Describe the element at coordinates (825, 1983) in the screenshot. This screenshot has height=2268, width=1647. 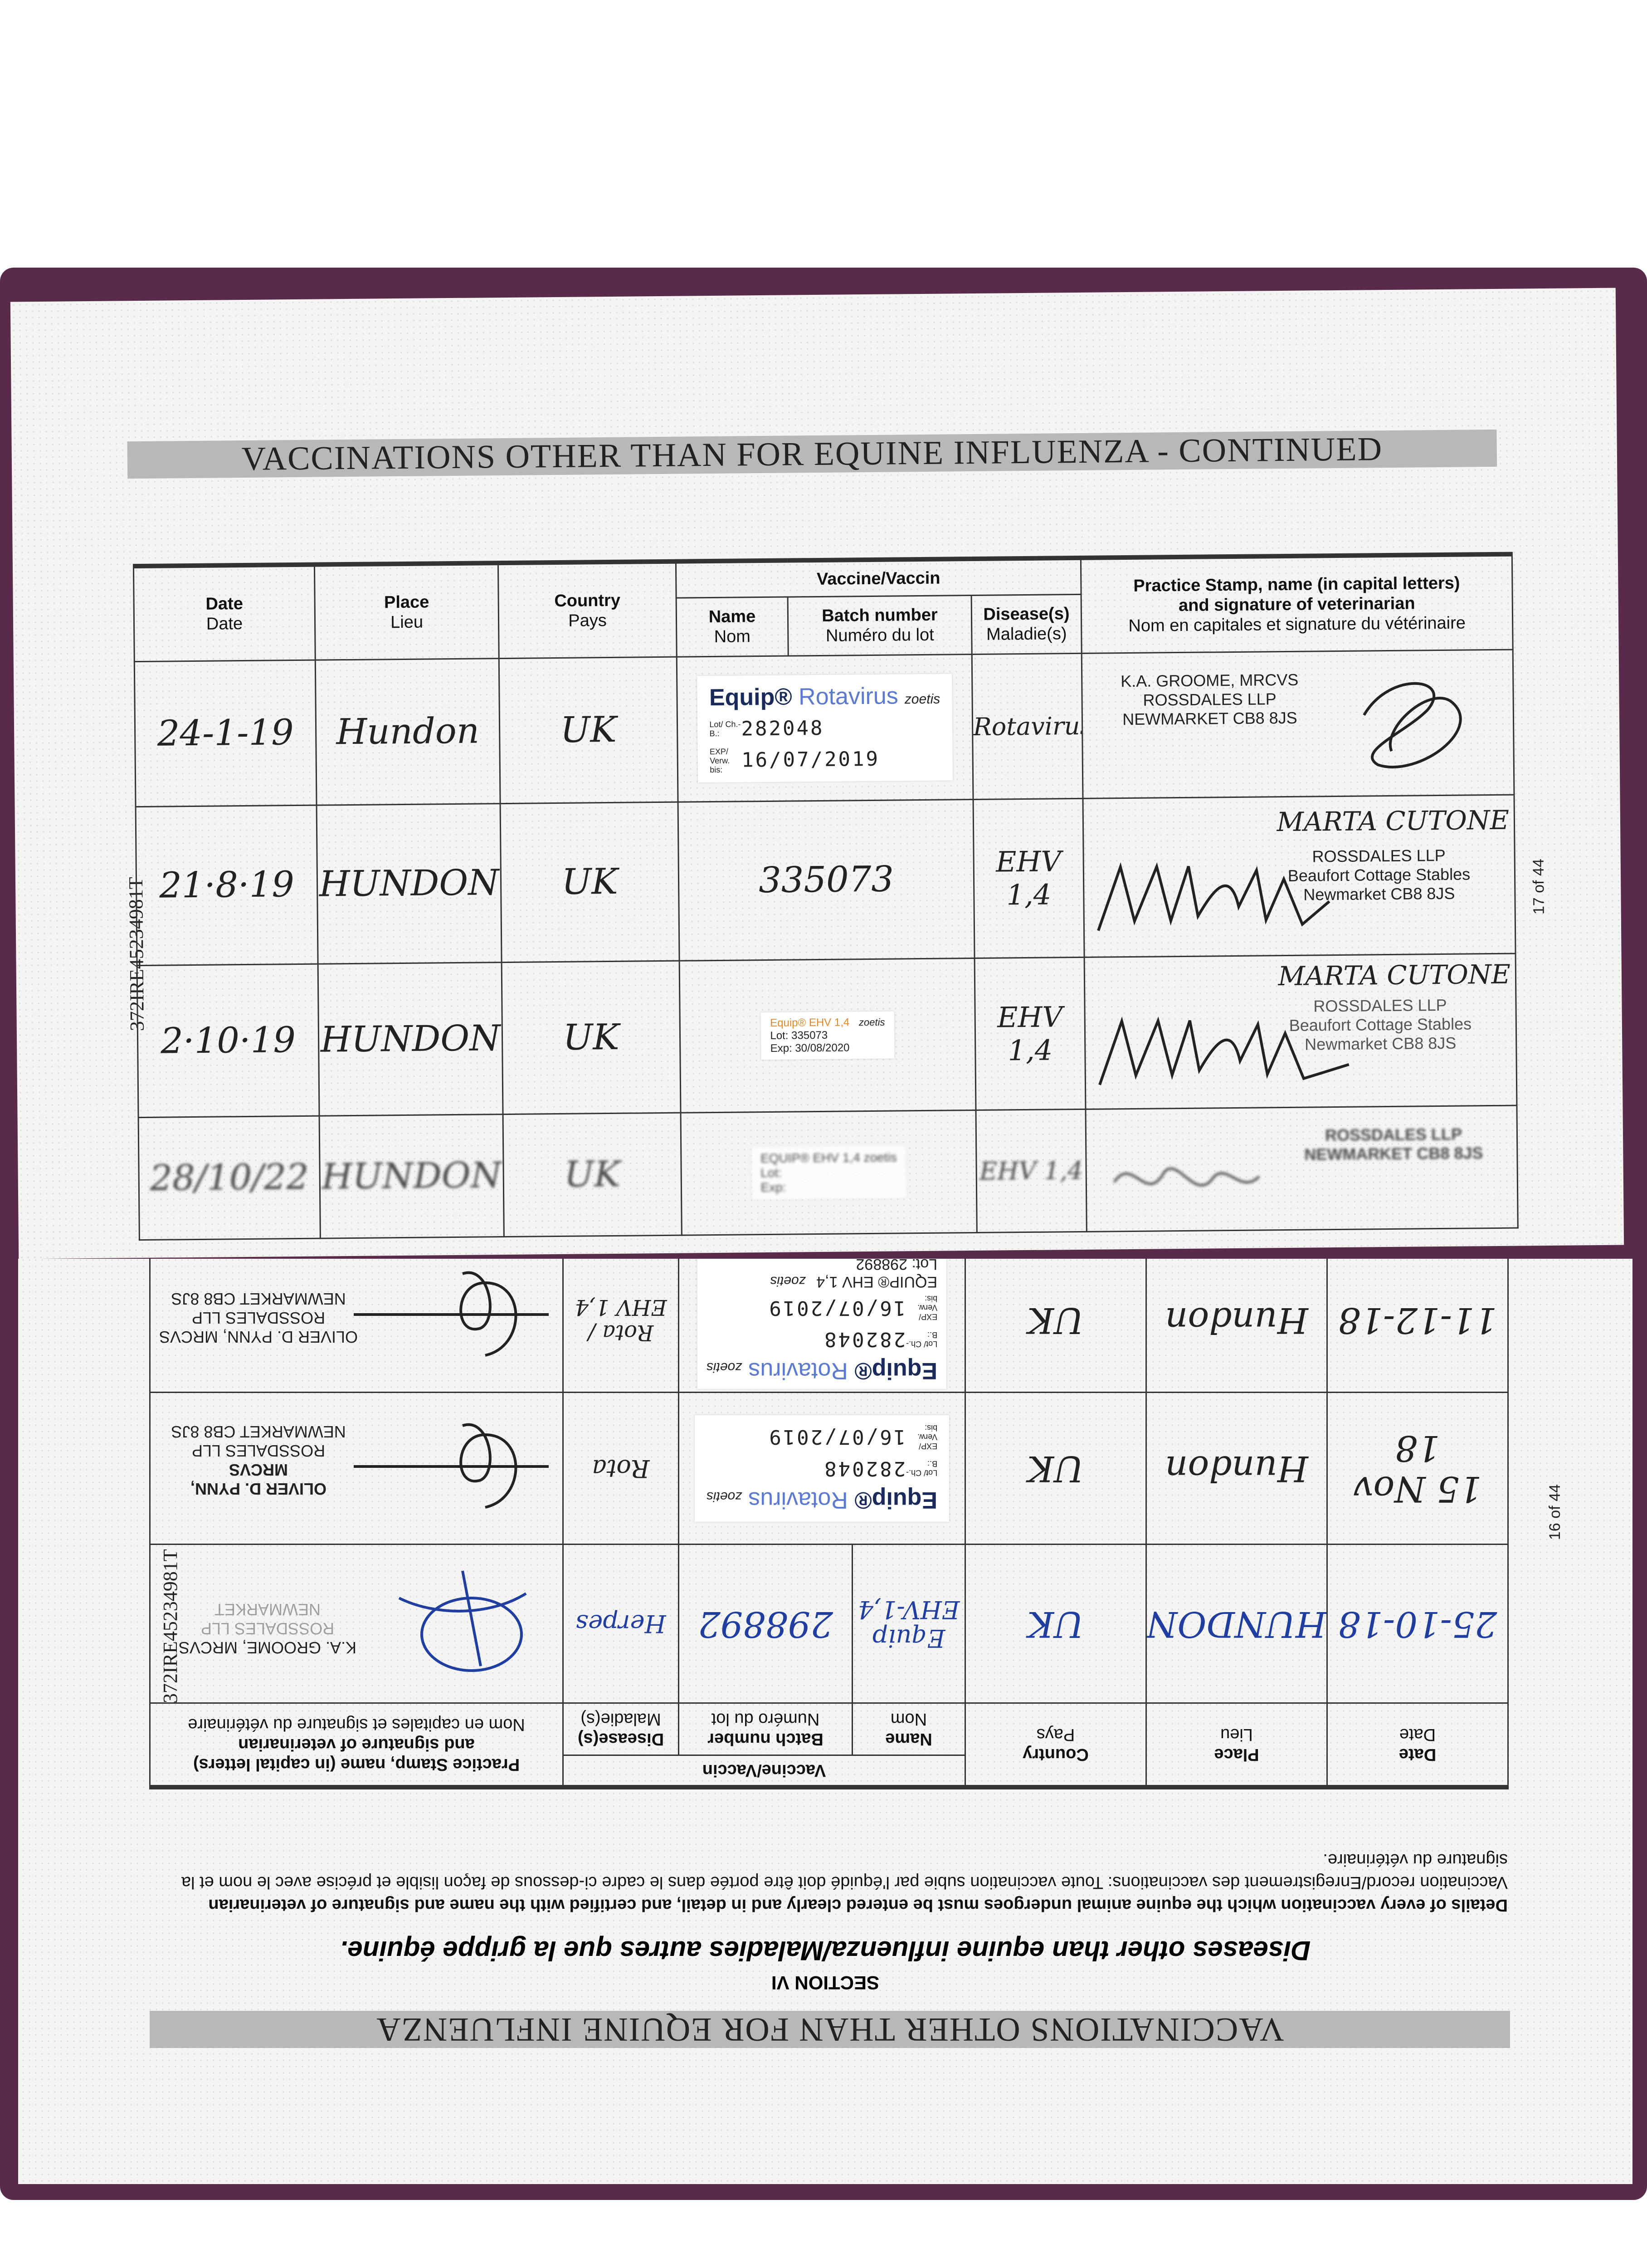
I see `section-label: SECTION VI` at that location.